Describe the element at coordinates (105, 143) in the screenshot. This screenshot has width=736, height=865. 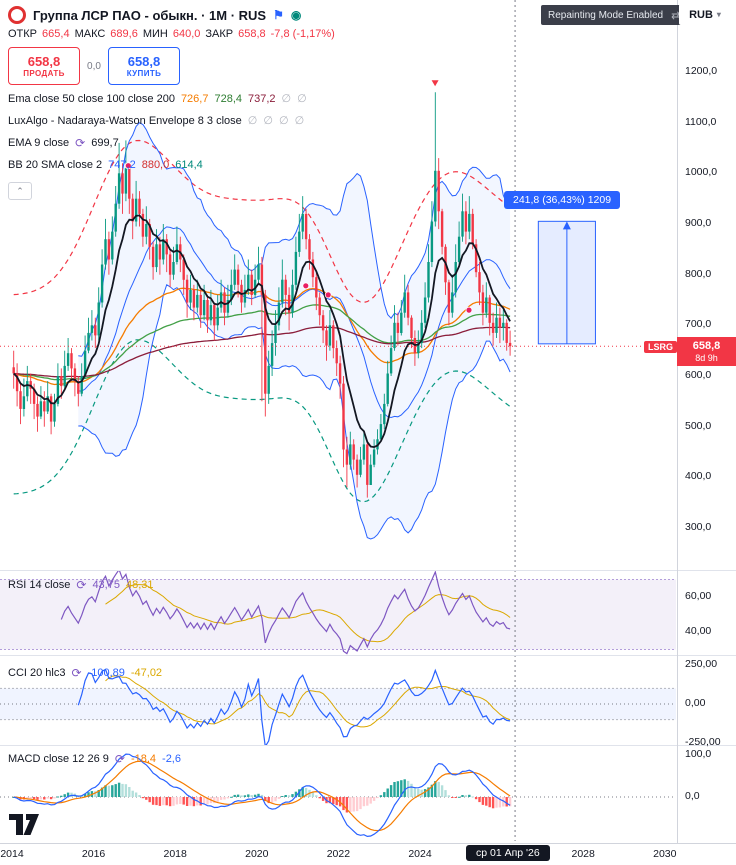
I see `ema9-value: 699,7` at that location.